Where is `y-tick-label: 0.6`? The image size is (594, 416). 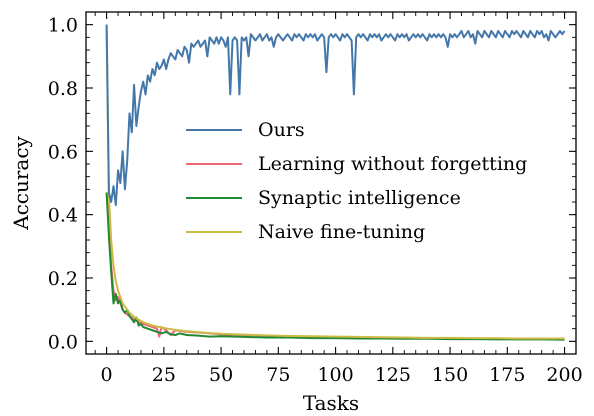 y-tick-label: 0.6 is located at coordinates (63, 152).